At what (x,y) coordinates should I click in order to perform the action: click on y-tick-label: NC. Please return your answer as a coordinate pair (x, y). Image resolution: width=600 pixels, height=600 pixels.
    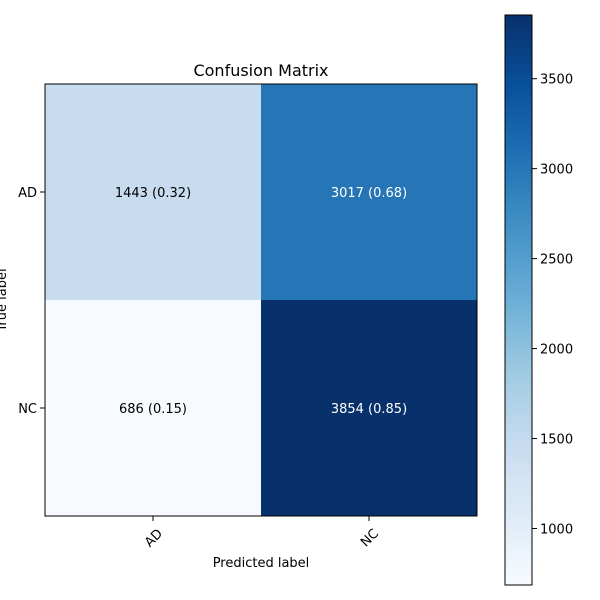
    Looking at the image, I should click on (27, 409).